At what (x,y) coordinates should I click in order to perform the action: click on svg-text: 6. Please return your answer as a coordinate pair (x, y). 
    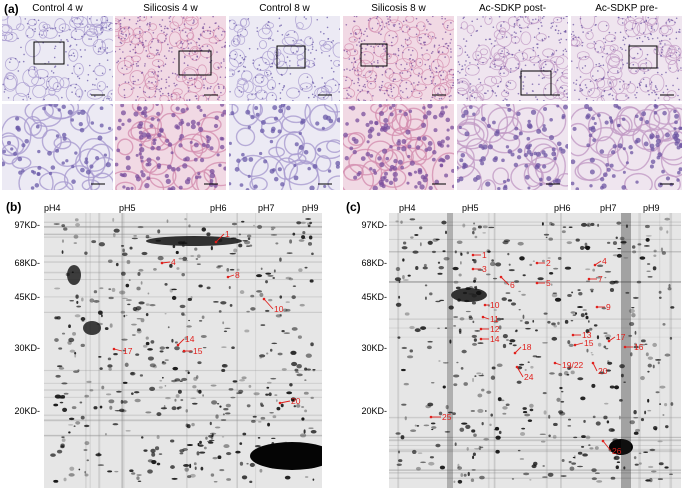
    Looking at the image, I should click on (512, 285).